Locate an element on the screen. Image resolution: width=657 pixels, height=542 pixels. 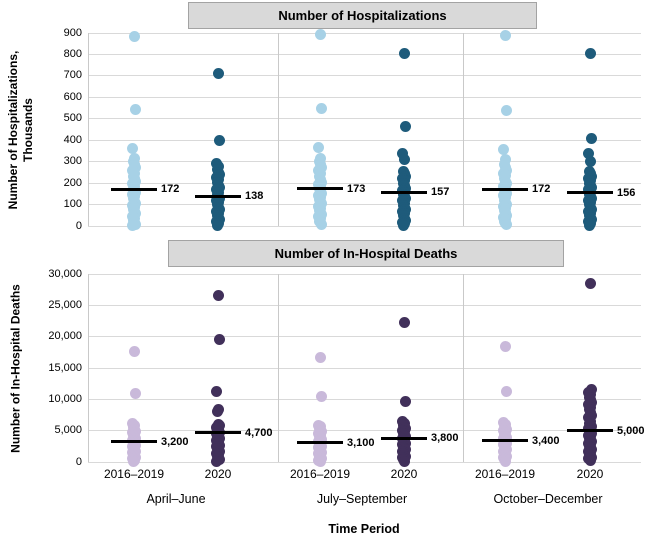
y-axis-title-line: Thousands is located at coordinates (28, 129).